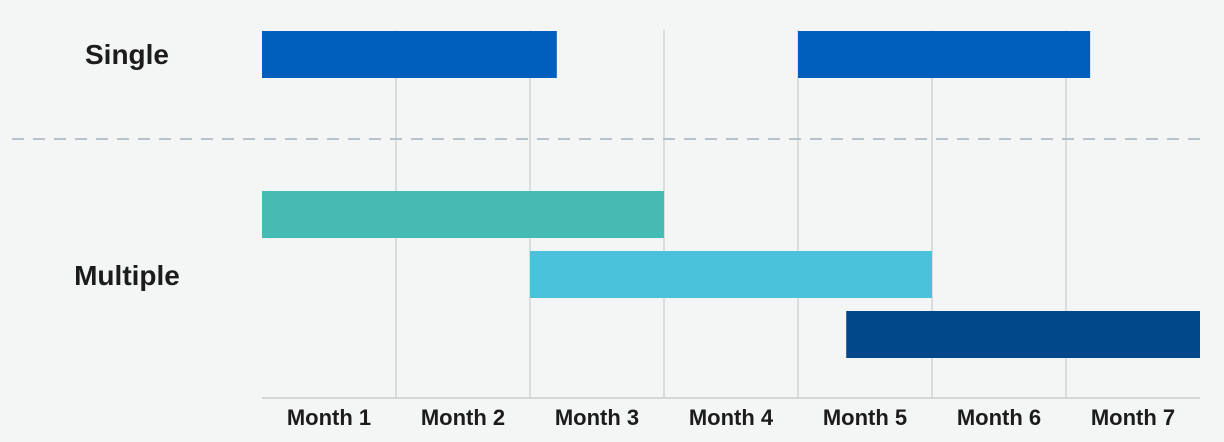 The width and height of the screenshot is (1224, 442). I want to click on x-tick-label: Month 4, so click(731, 417).